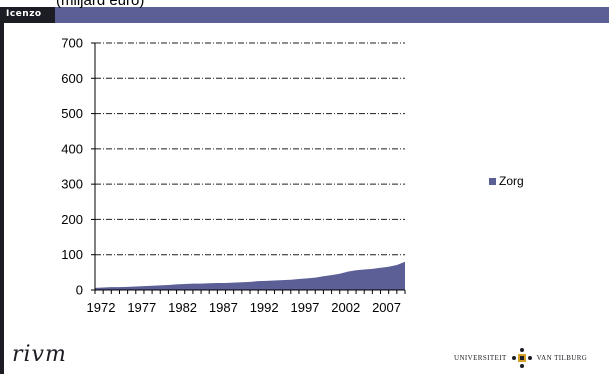 This screenshot has height=374, width=609. What do you see at coordinates (101, 307) in the screenshot?
I see `x-tick-label: 1972` at bounding box center [101, 307].